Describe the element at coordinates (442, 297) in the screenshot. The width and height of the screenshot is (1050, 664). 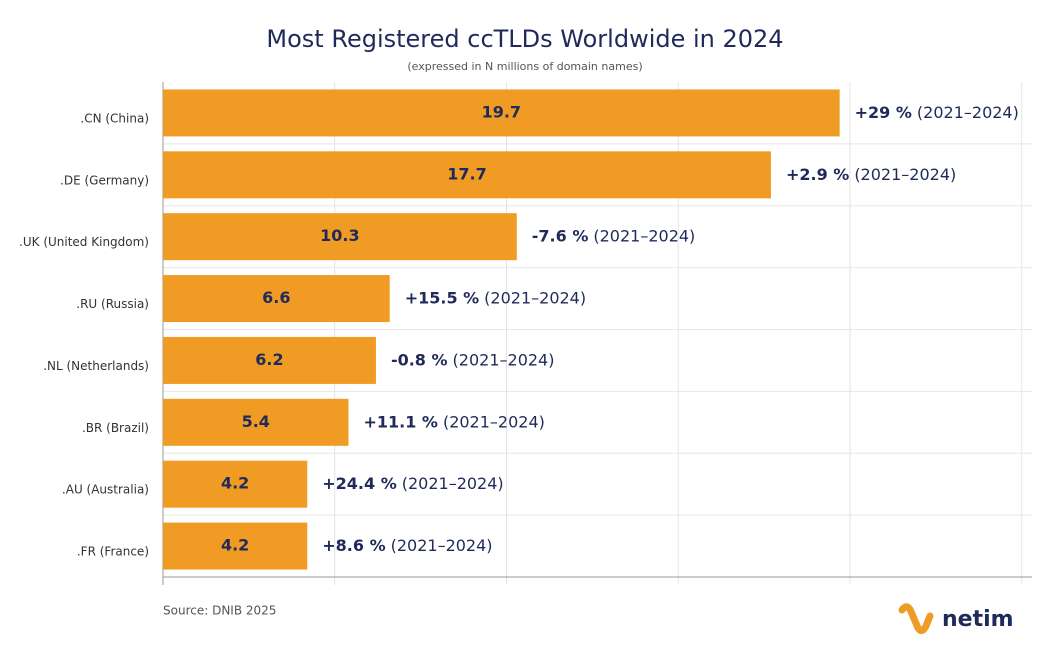
I see `change-value: +15.5 %` at that location.